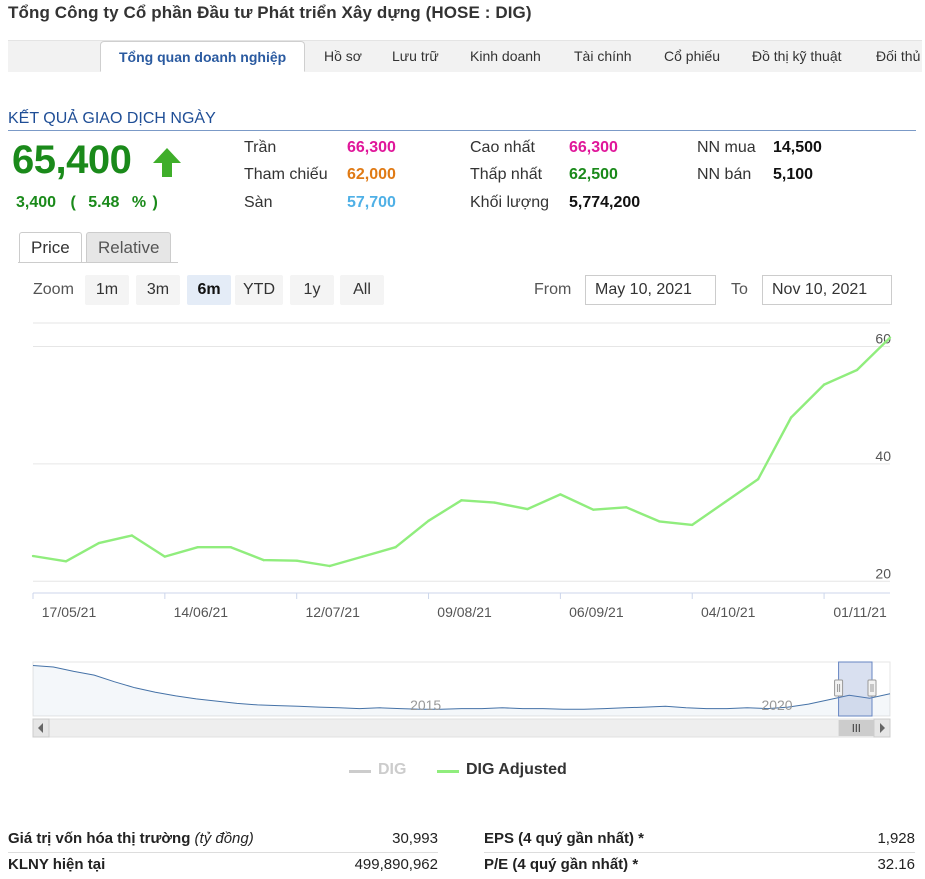 This screenshot has width=925, height=879. Describe the element at coordinates (553, 289) in the screenshot. I see `from-label: From` at that location.